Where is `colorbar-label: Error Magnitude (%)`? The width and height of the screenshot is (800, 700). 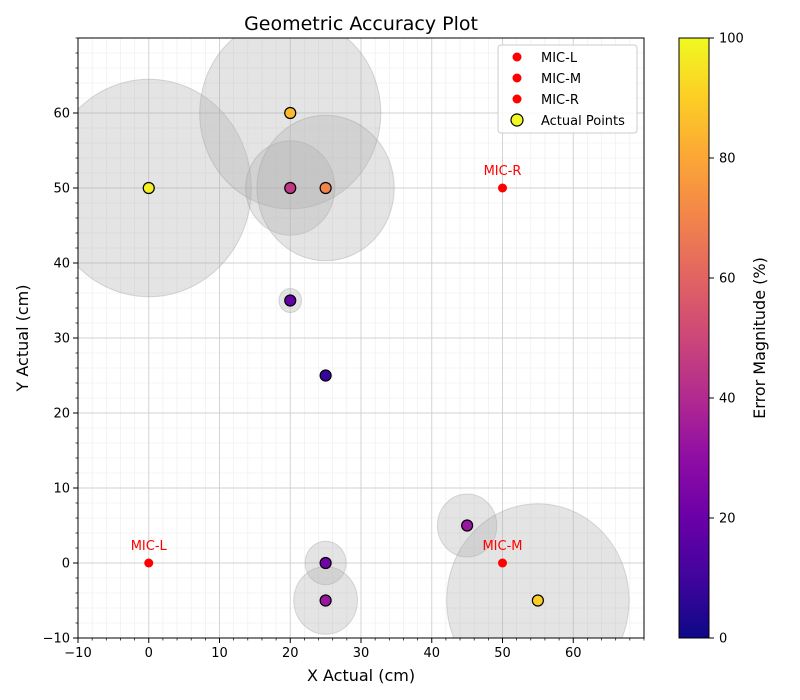
colorbar-label: Error Magnitude (%) is located at coordinates (759, 338).